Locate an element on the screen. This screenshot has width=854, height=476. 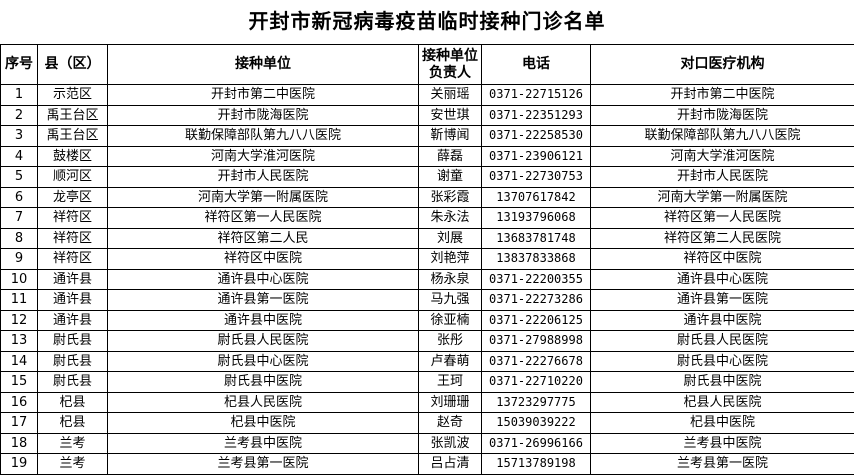
cell-contact: 安世琪 is located at coordinates (450, 115).